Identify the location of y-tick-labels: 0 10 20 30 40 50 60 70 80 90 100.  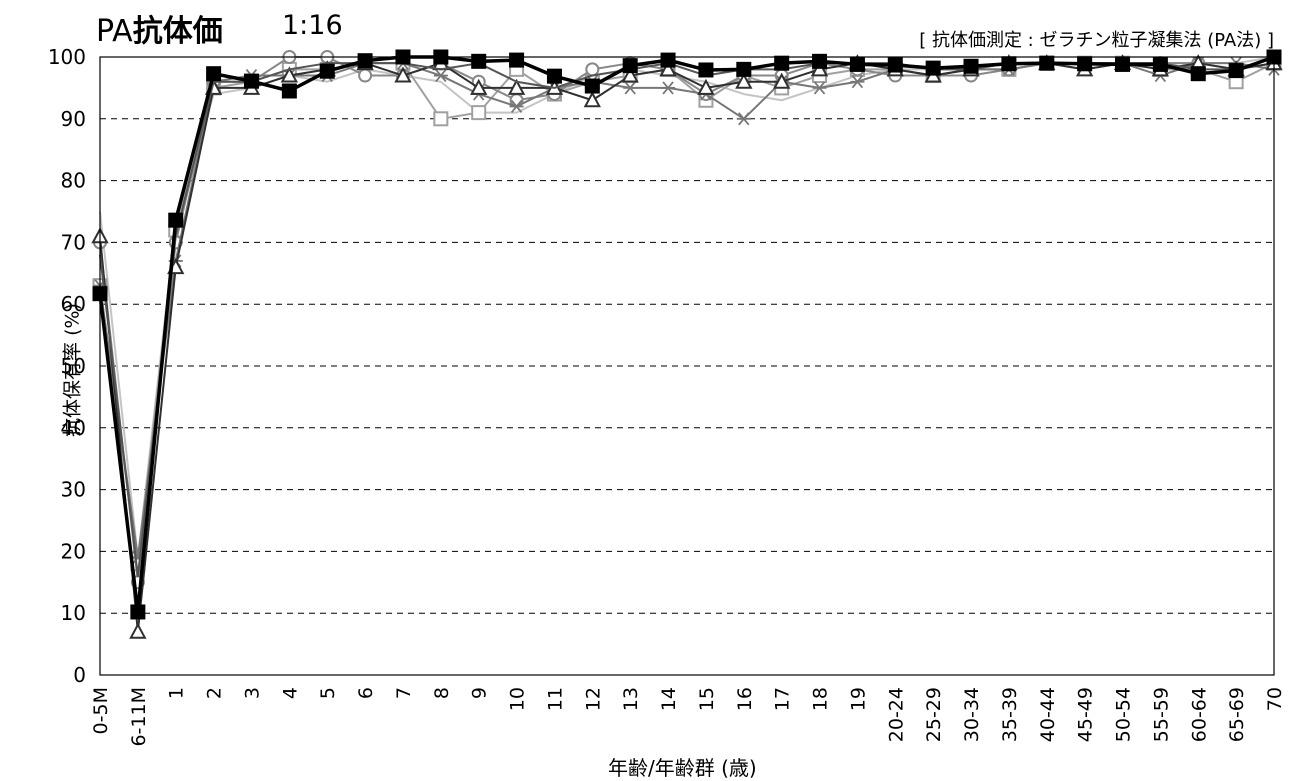
(67, 366).